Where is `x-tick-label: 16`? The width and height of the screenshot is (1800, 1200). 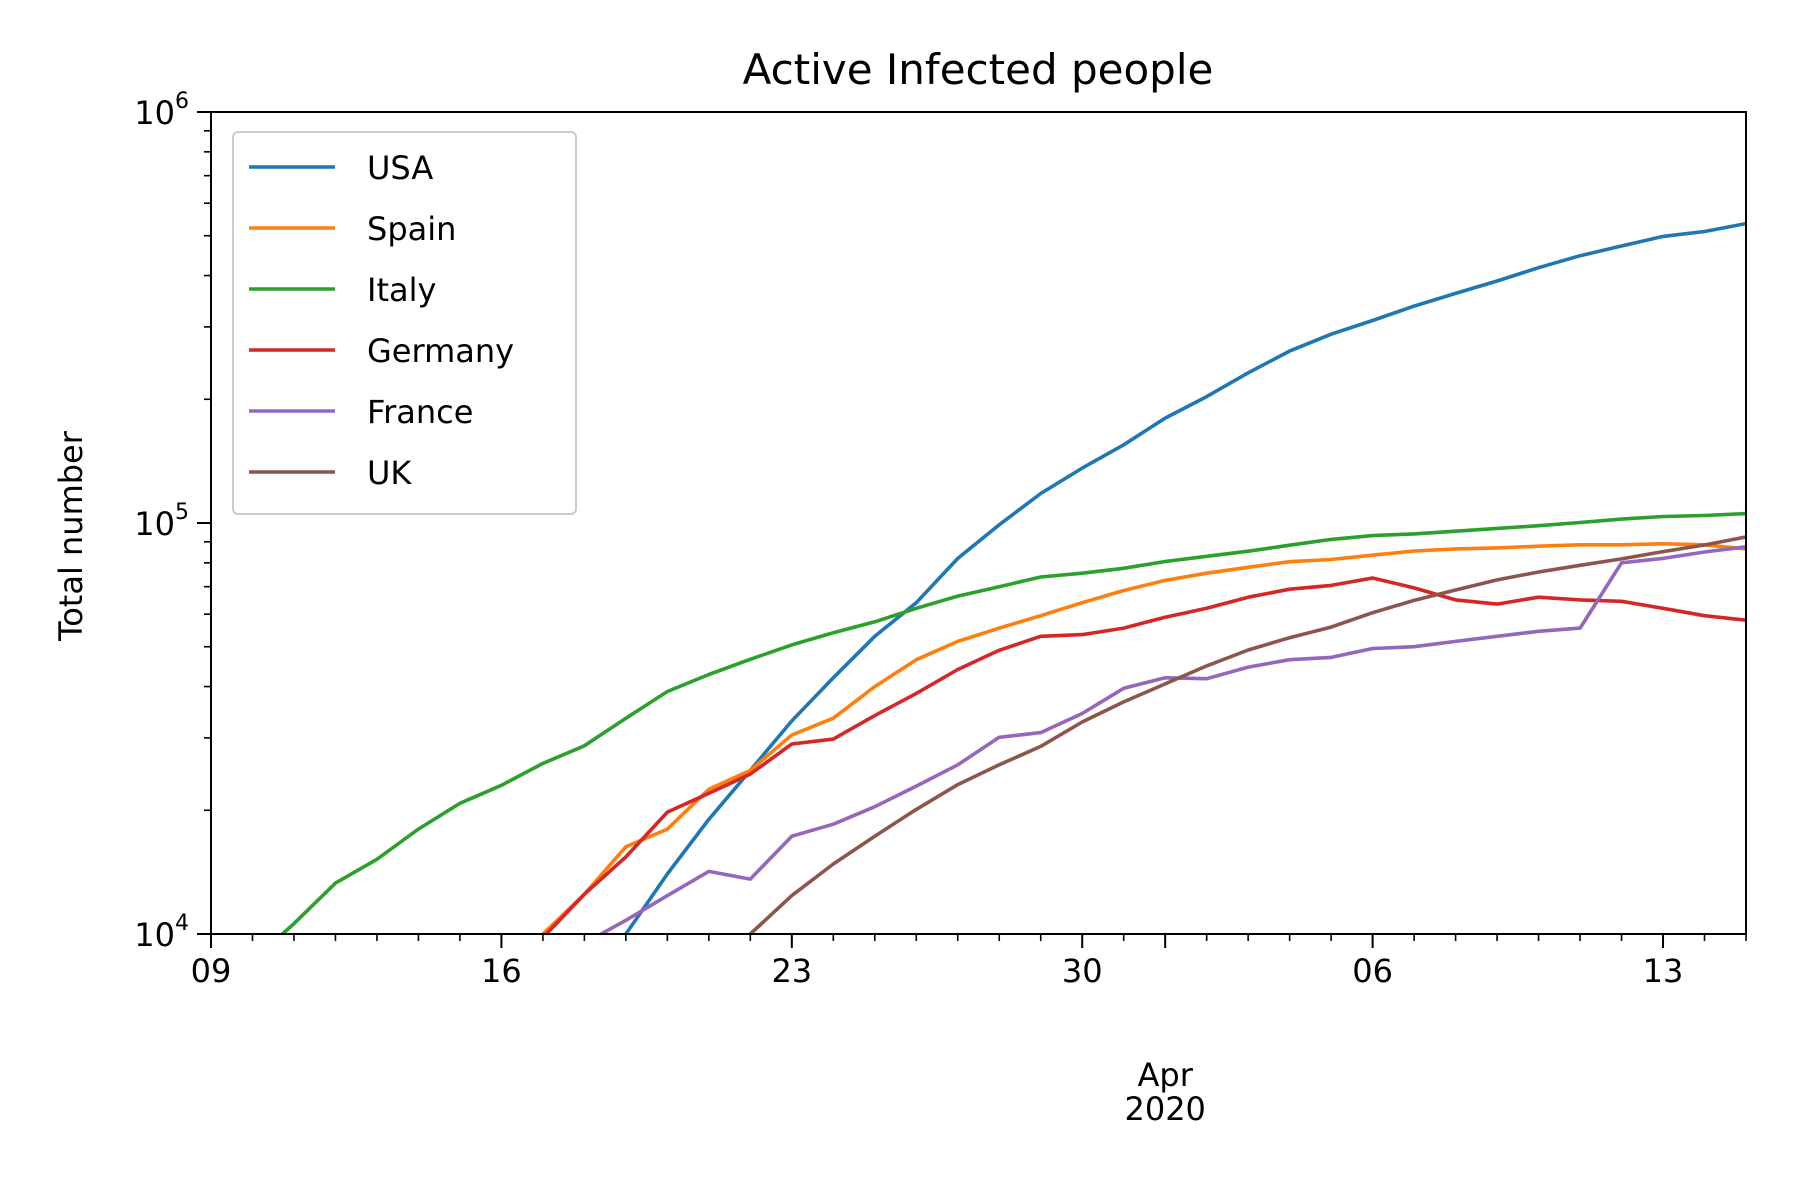
x-tick-label: 16 is located at coordinates (501, 971).